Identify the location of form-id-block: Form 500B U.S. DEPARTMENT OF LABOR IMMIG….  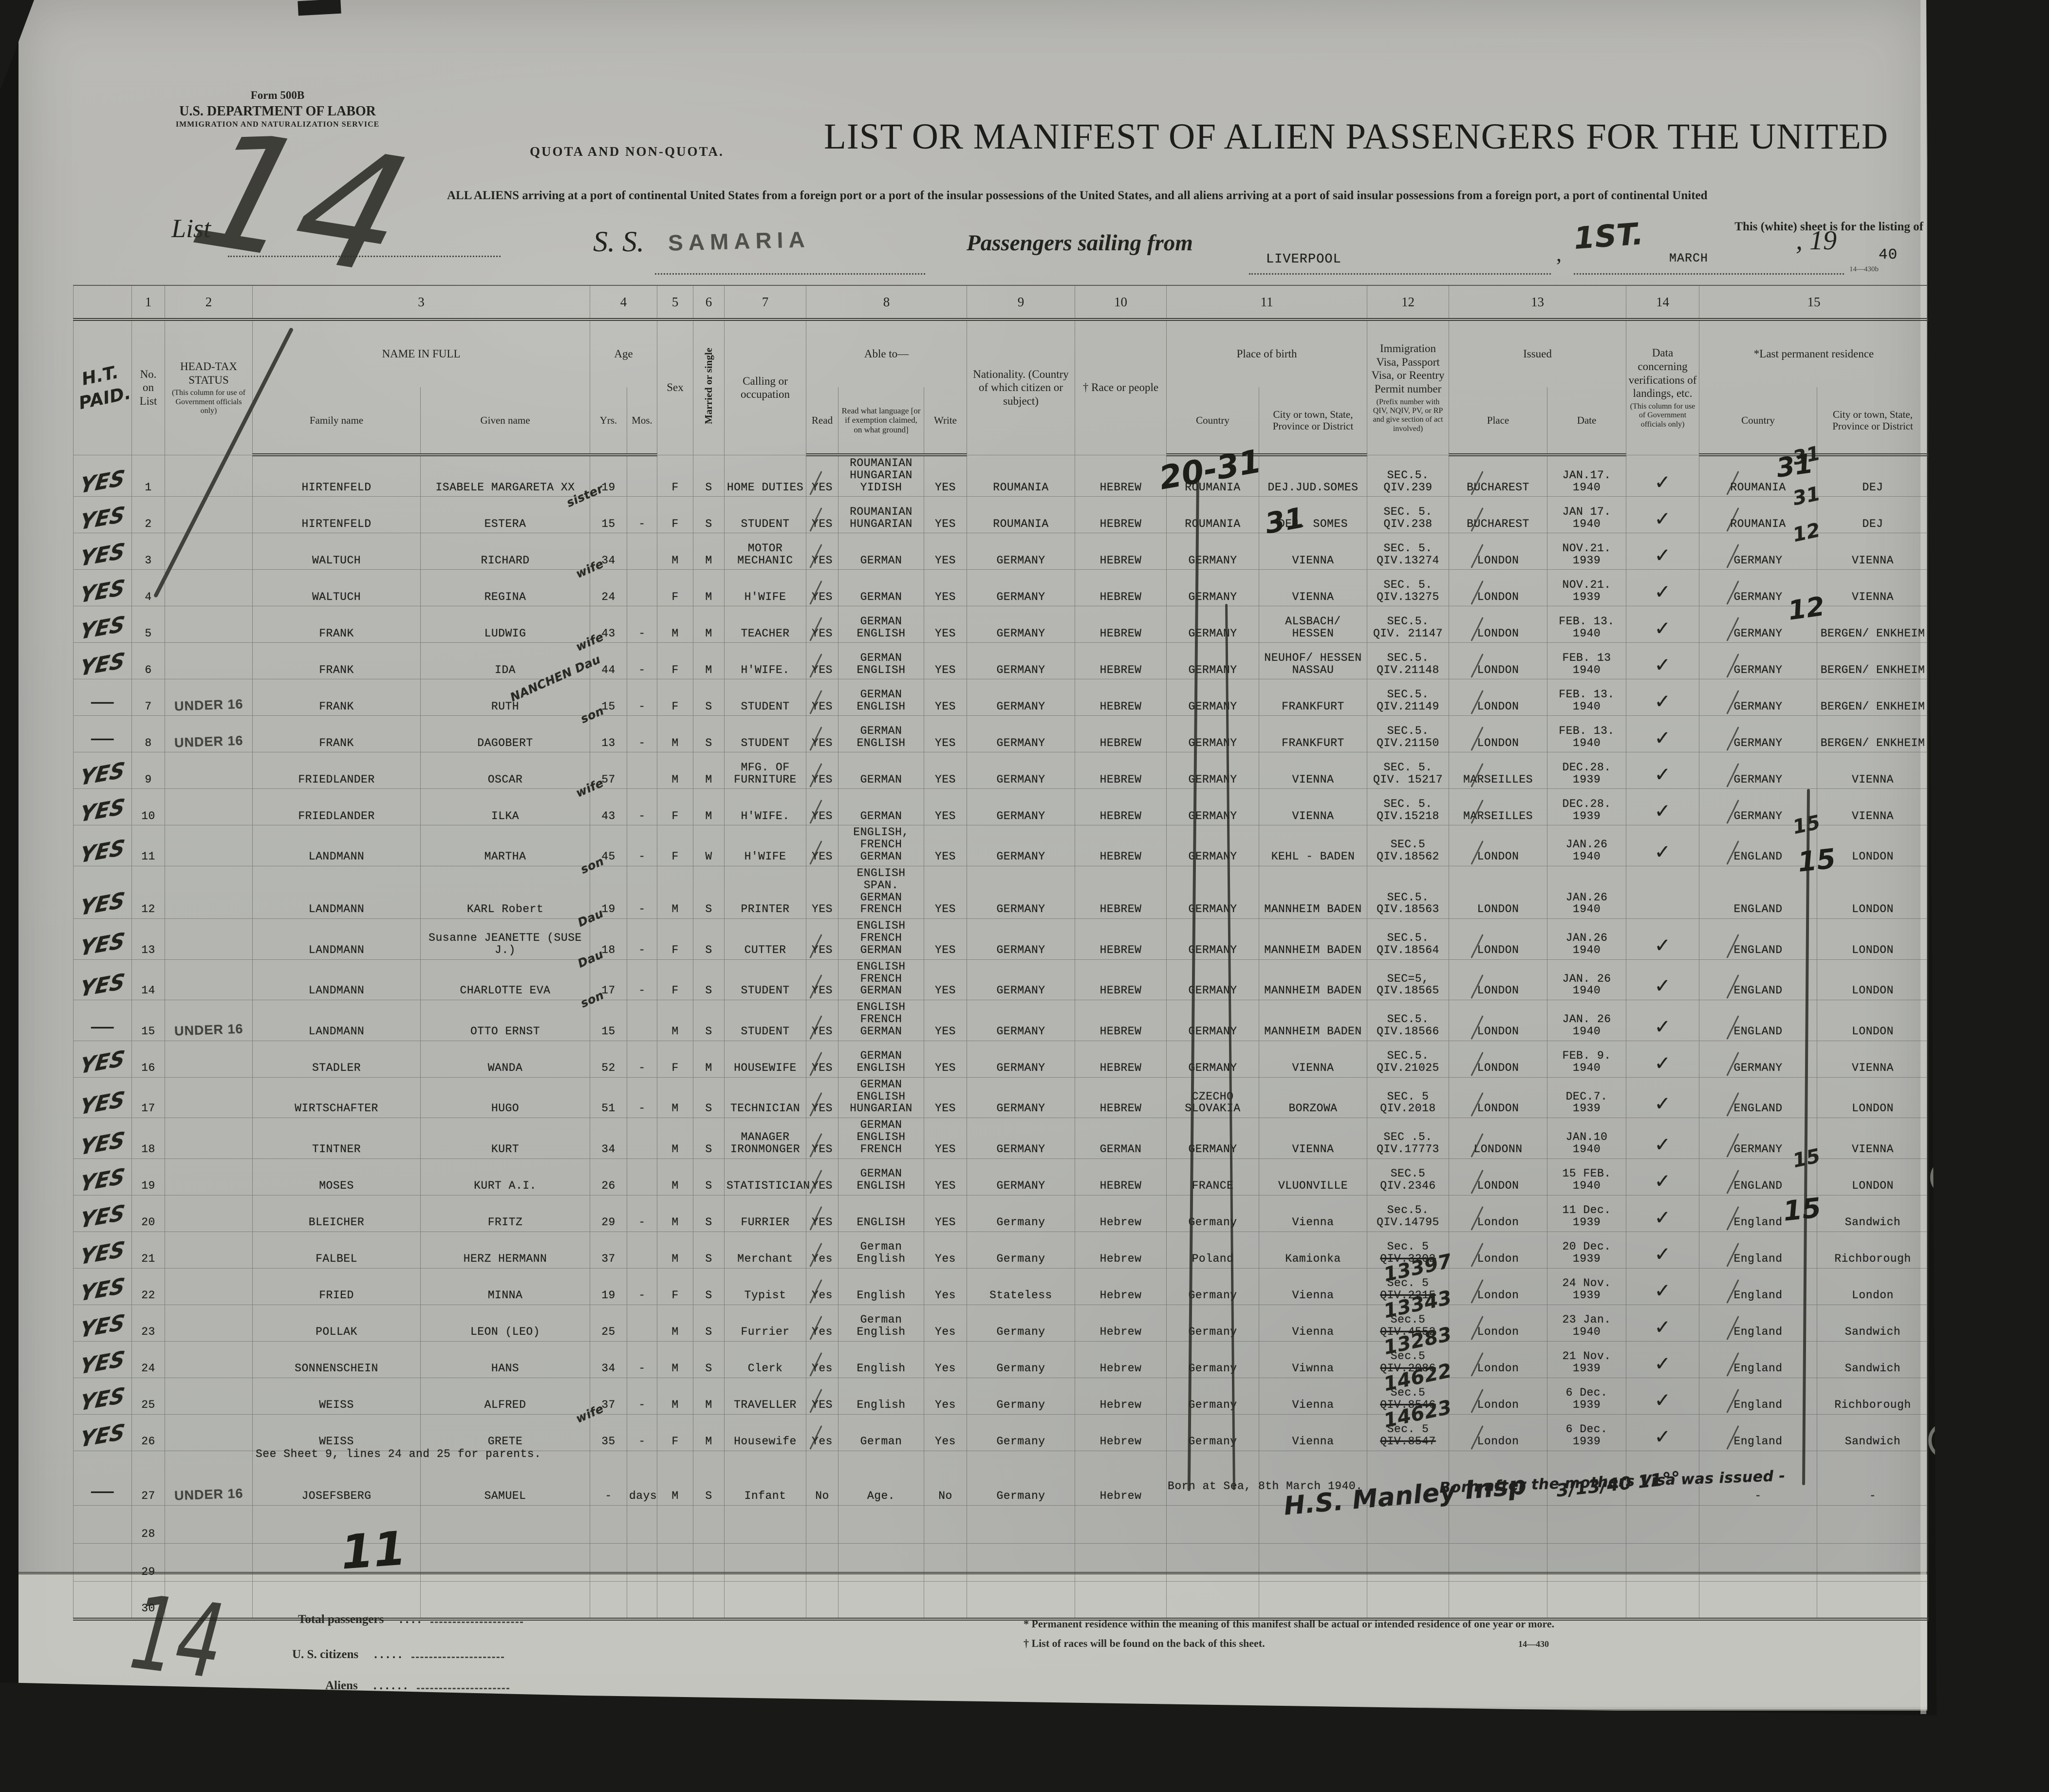
(277, 109).